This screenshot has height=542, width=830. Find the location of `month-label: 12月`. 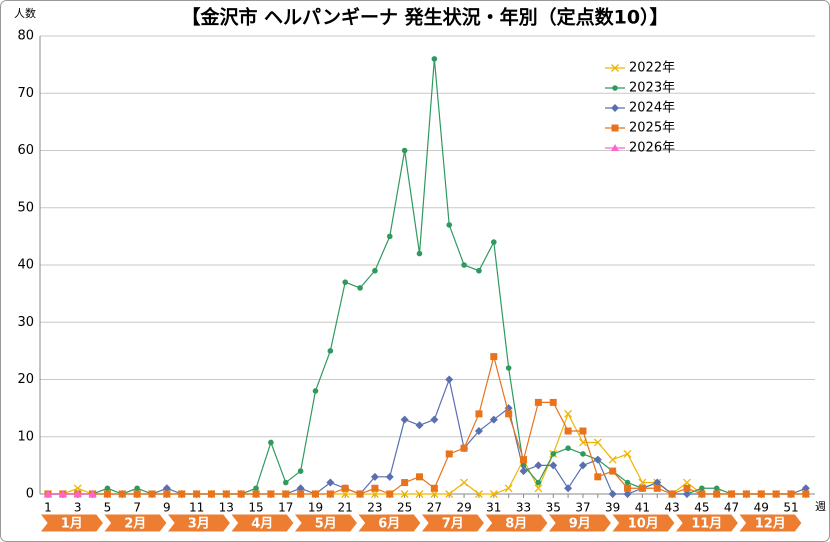

month-label: 12月 is located at coordinates (770, 524).